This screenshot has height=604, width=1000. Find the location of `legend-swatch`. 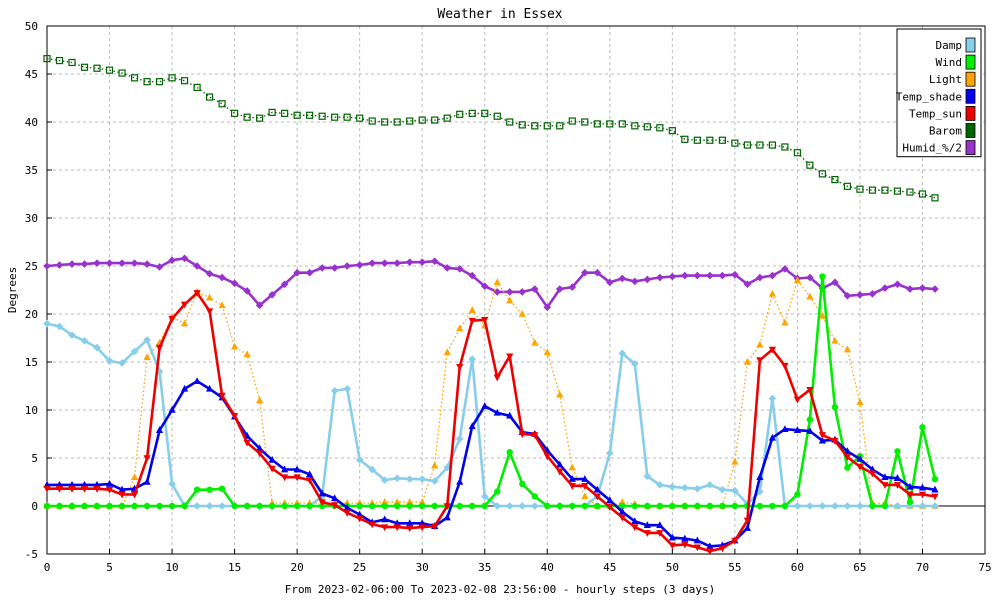

legend-swatch is located at coordinates (970, 130).